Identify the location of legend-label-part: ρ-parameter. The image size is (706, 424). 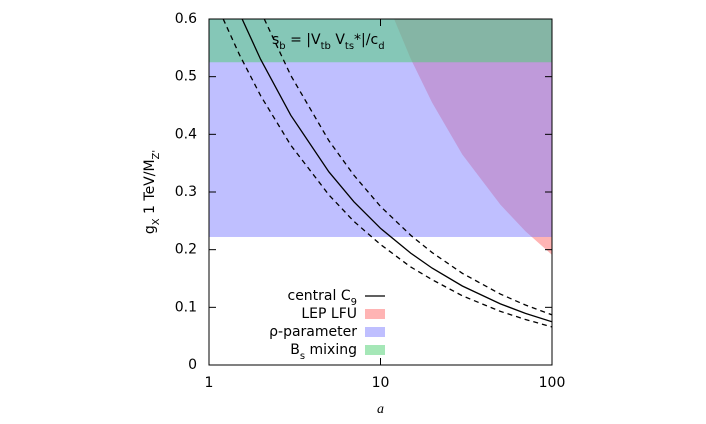
(313, 332).